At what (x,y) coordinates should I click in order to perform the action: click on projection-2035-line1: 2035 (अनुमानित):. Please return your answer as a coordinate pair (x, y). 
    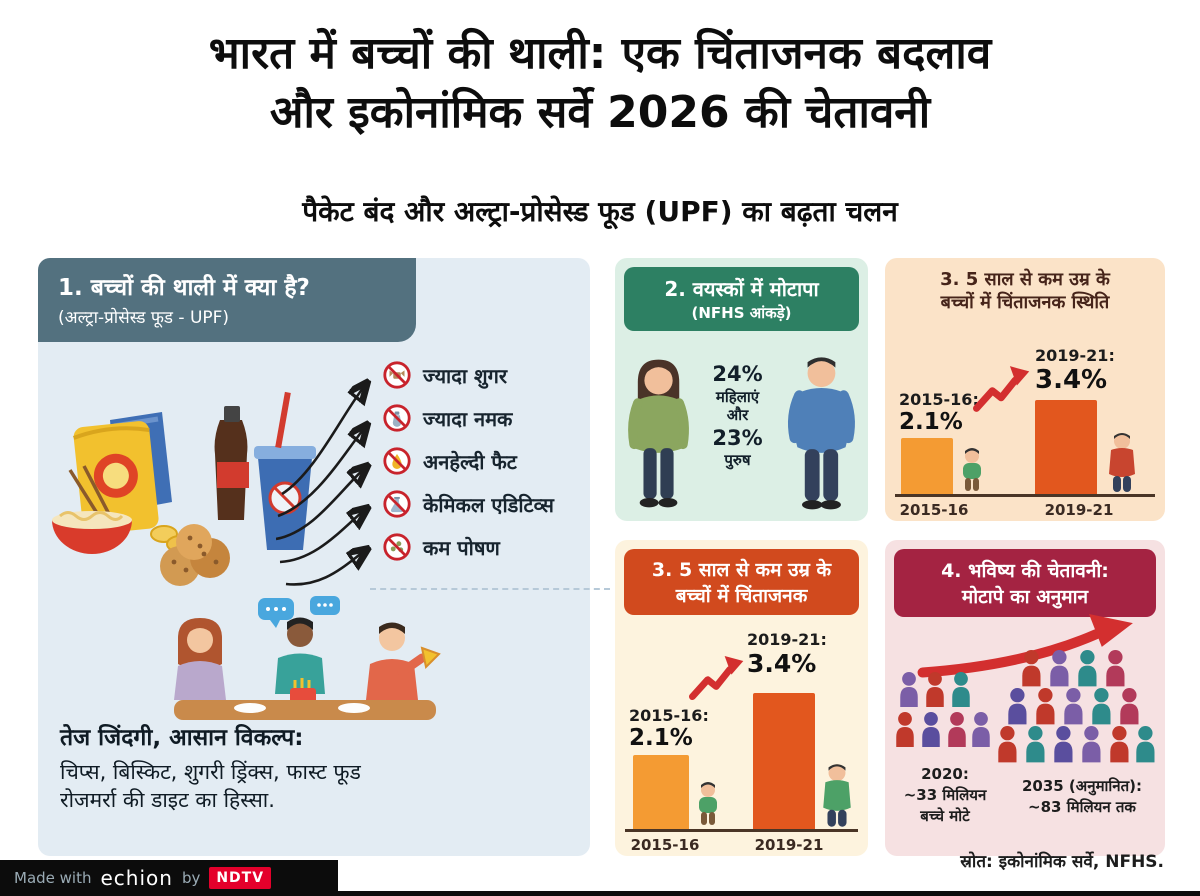
    Looking at the image, I should click on (1082, 786).